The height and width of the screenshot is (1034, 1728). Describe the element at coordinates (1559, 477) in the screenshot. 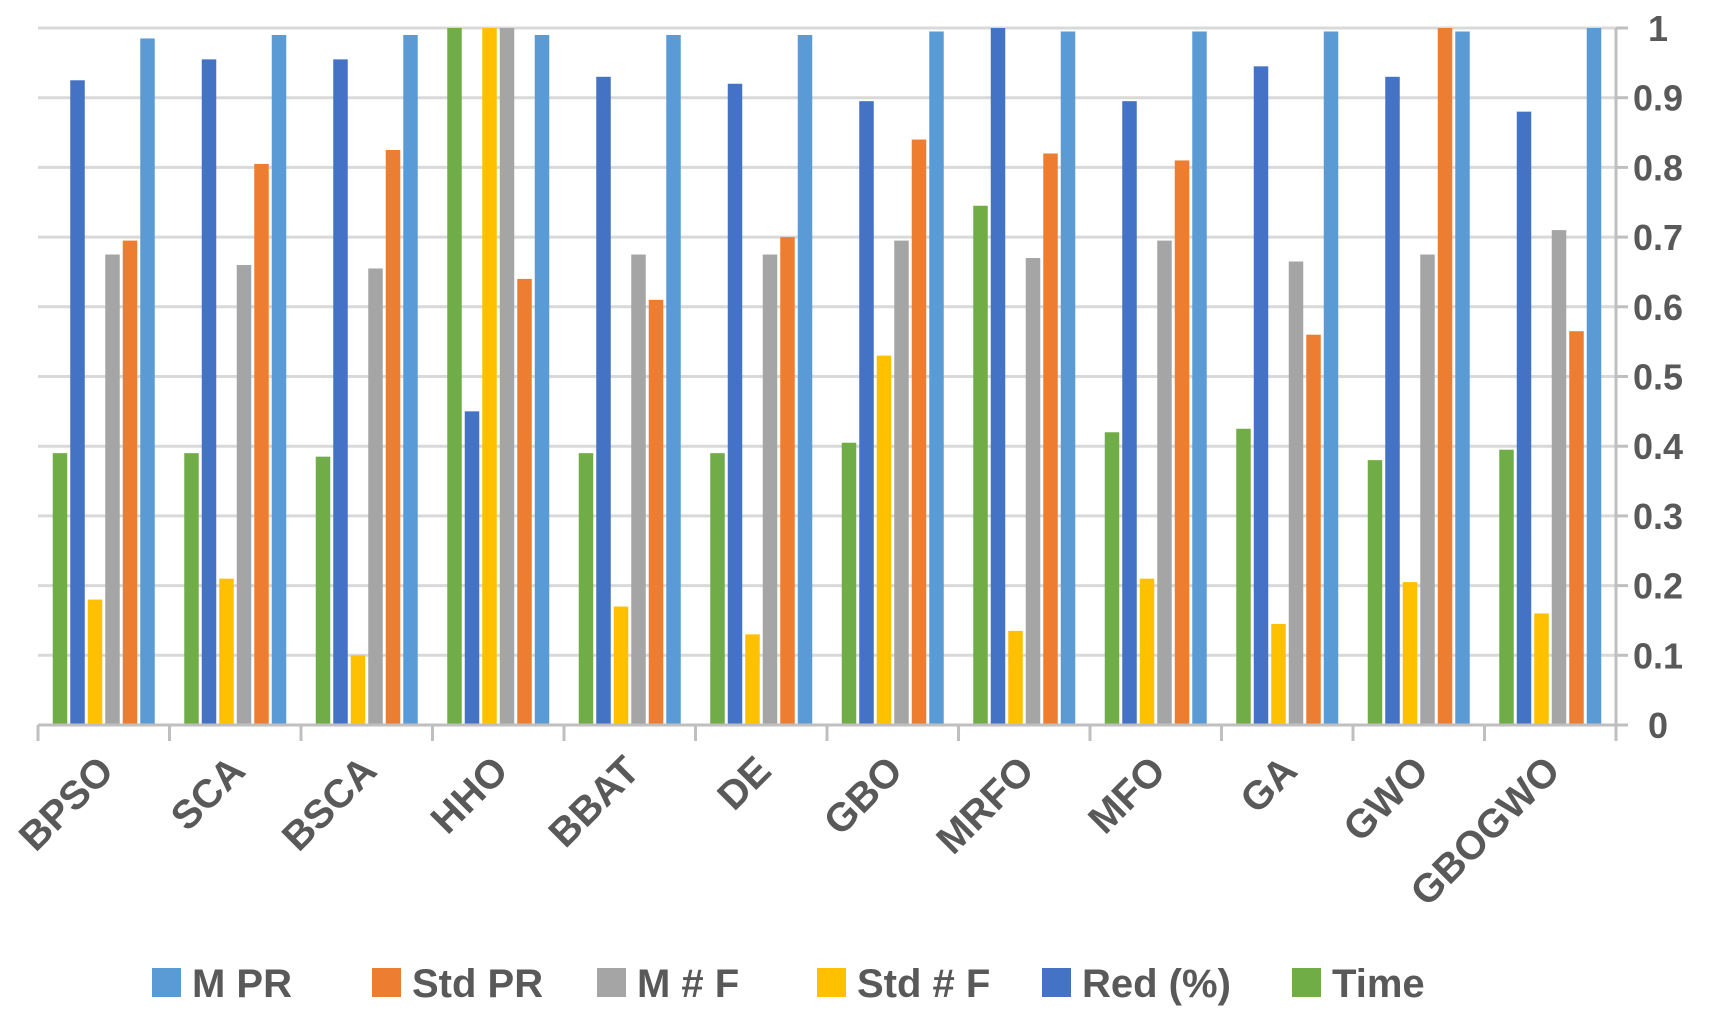

I see `bar-m-f-gbogwo` at that location.